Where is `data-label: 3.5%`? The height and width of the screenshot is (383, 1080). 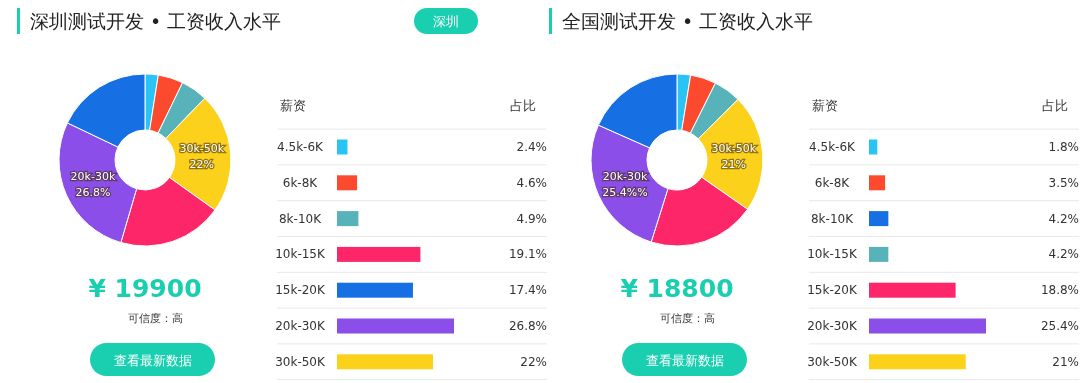 data-label: 3.5% is located at coordinates (1063, 182).